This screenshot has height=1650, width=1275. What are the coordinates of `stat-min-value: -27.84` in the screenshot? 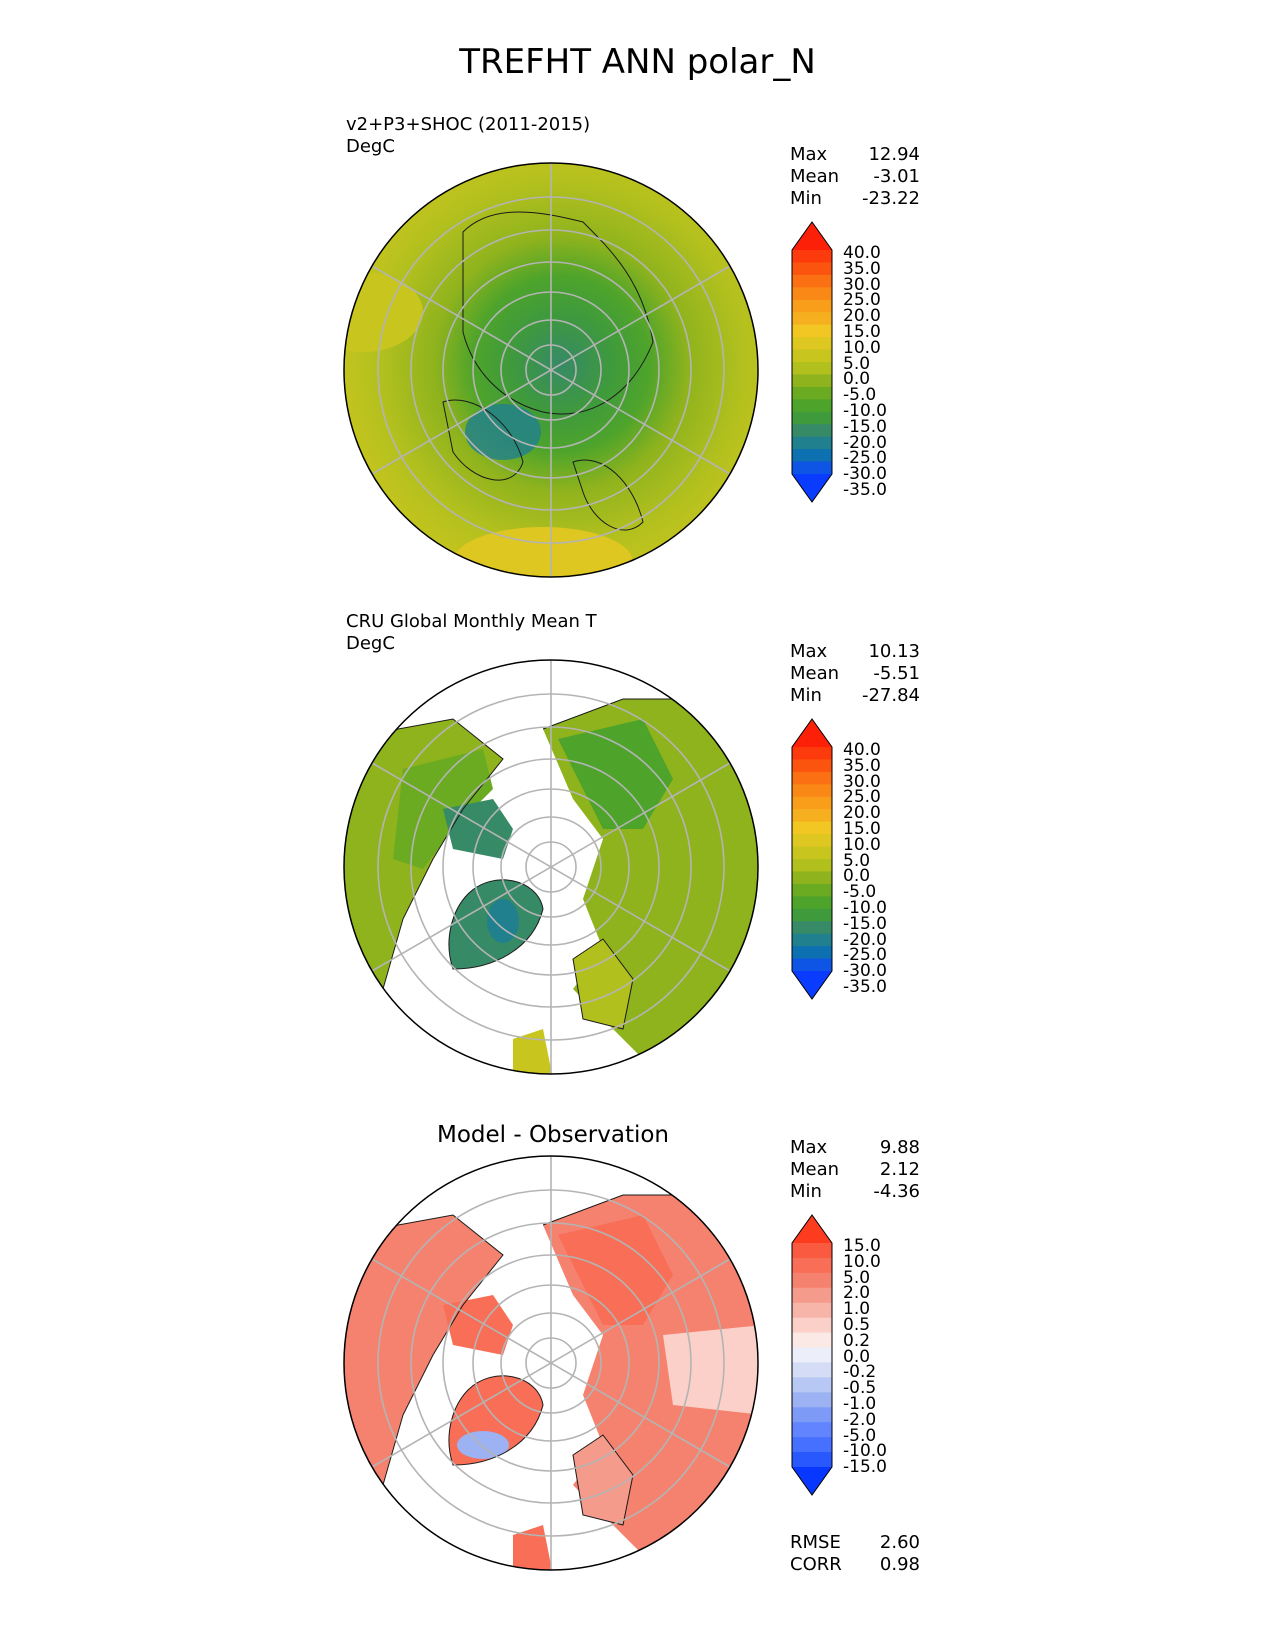 It's located at (890, 695).